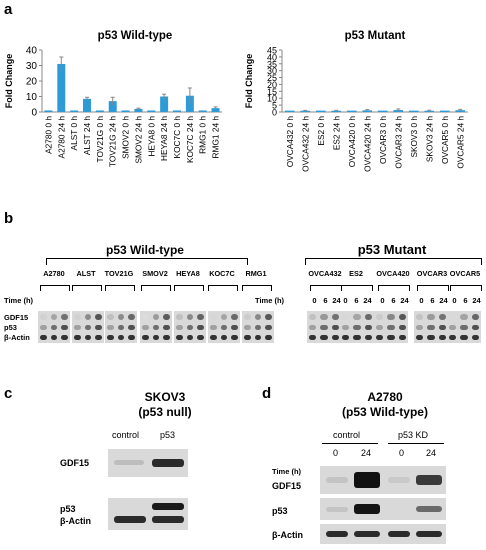 This screenshot has width=486, height=550. Describe the element at coordinates (385, 397) in the screenshot. I see `blot-d-title-1: A2780` at that location.